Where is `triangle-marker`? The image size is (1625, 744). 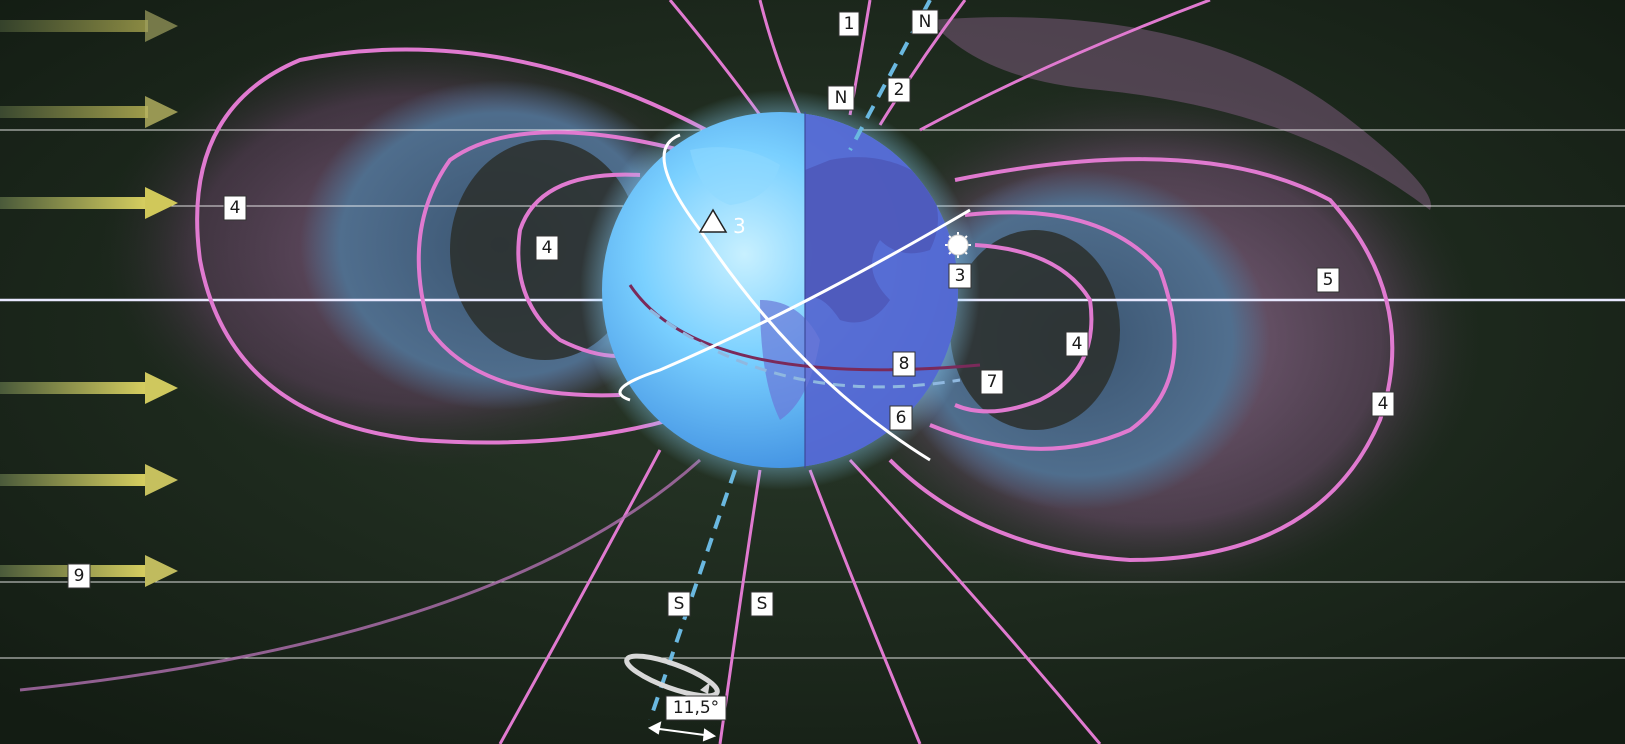 triangle-marker is located at coordinates (713, 220).